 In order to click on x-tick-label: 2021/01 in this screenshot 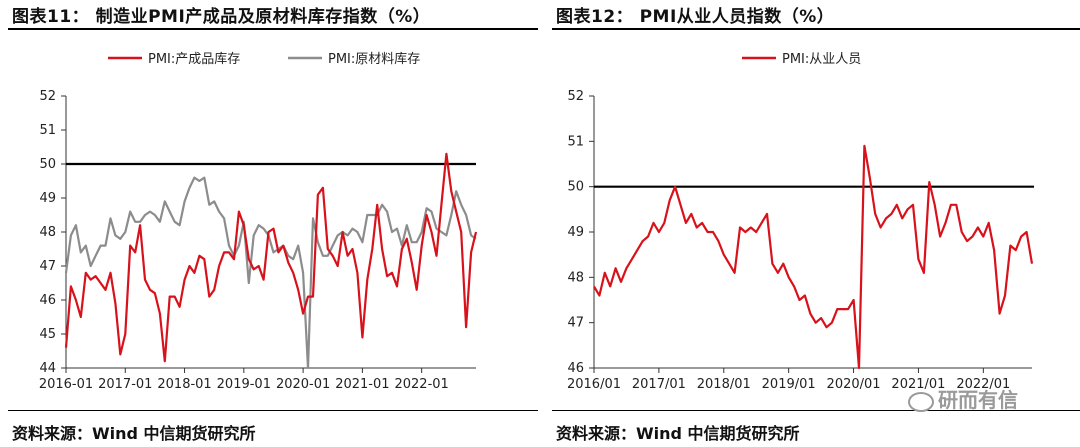, I will do `click(918, 384)`.